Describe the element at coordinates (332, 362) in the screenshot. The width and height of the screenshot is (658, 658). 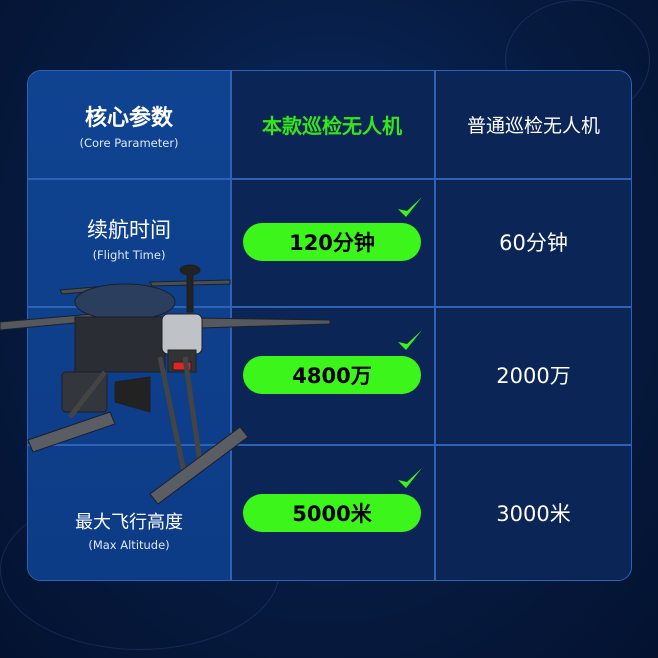
I see `ours-value-pill: 4800万` at that location.